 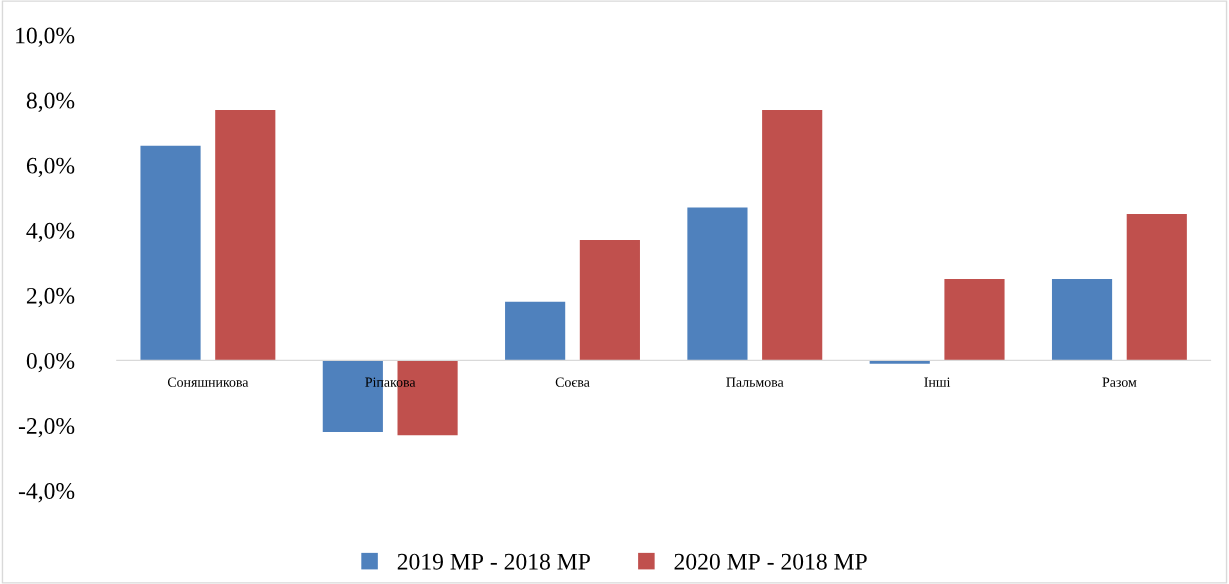 I want to click on x-tick-label: Інші, so click(x=937, y=382).